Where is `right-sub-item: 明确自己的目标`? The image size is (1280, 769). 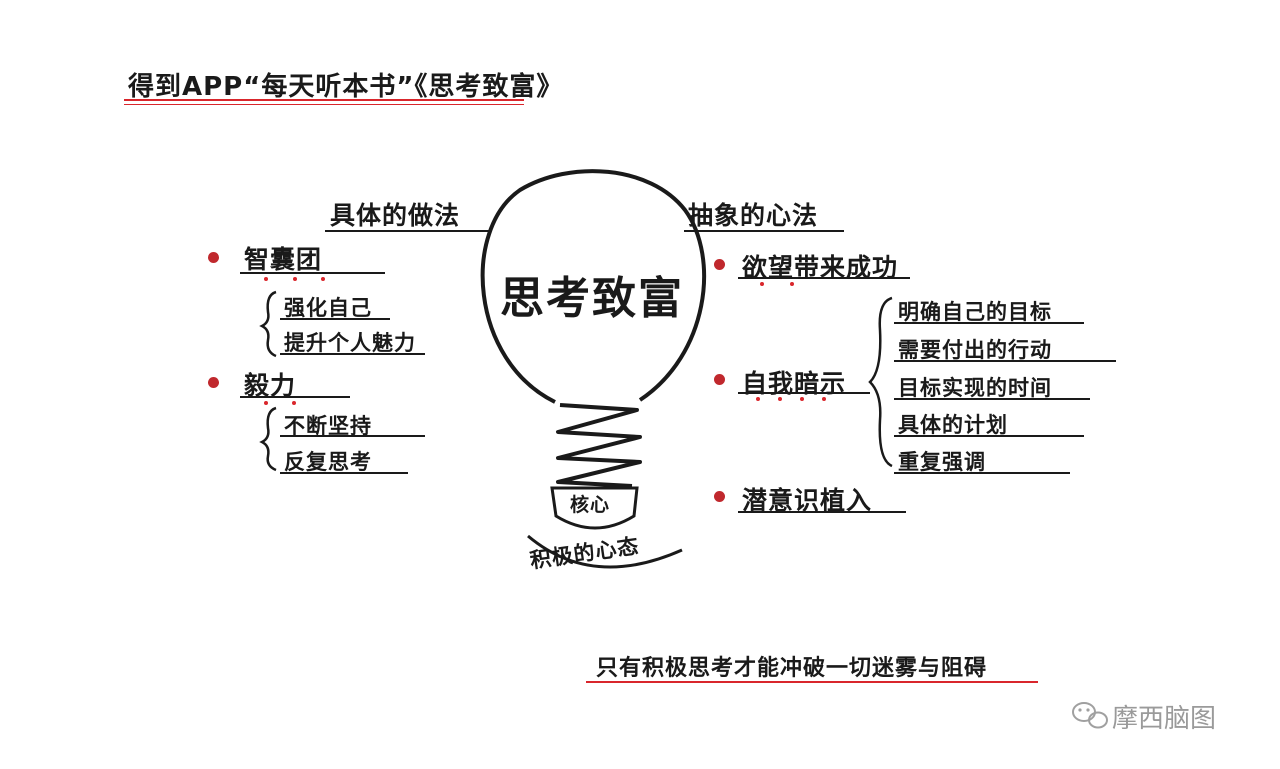 right-sub-item: 明确自己的目标 is located at coordinates (975, 312).